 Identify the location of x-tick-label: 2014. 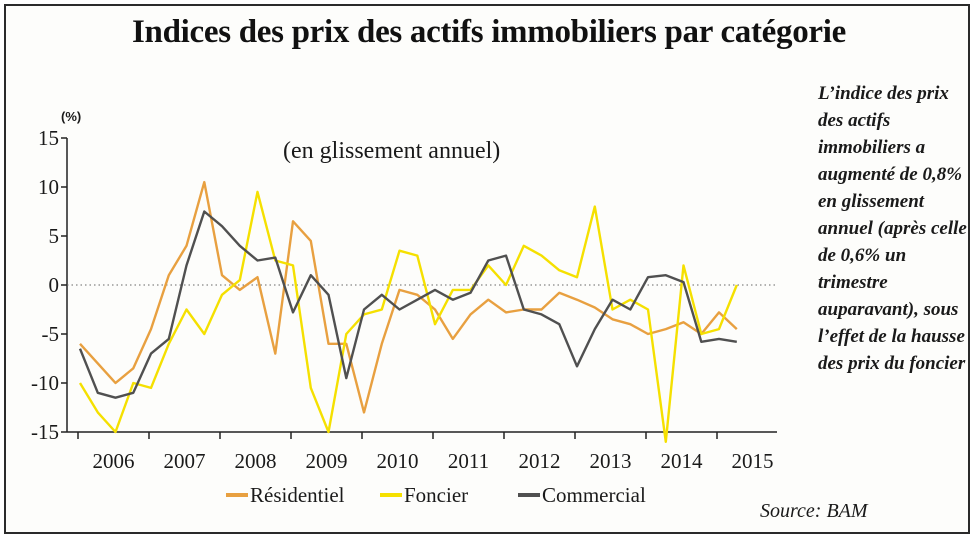
(682, 461).